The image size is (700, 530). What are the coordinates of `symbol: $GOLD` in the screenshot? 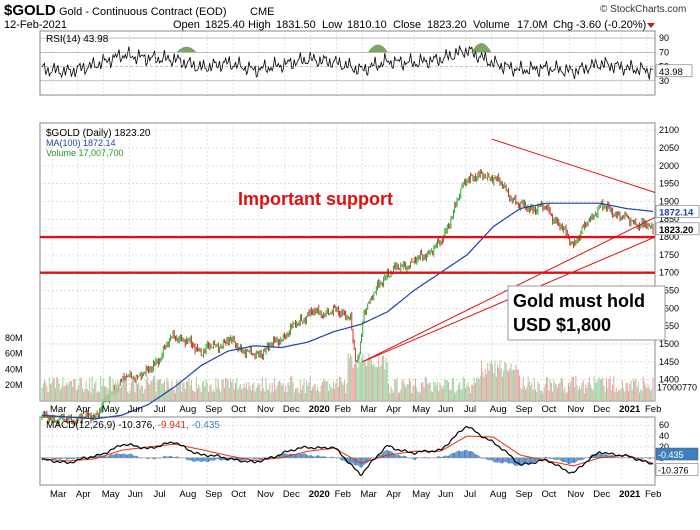 It's located at (30, 10).